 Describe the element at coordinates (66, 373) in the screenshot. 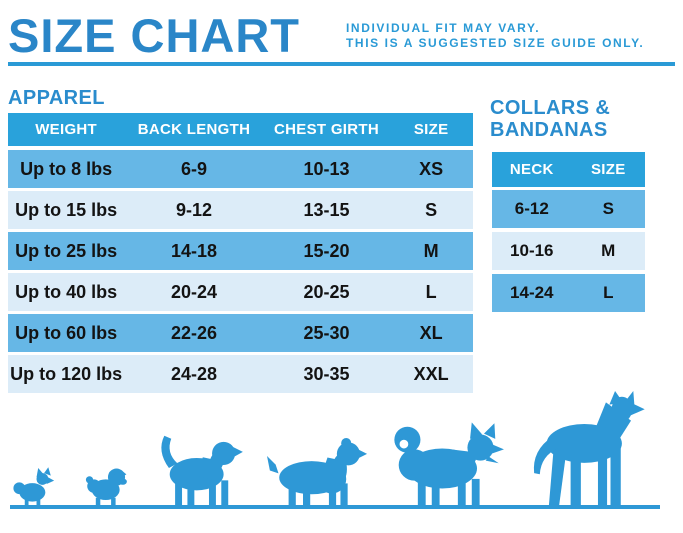

I see `weight-cell: Up to 120 lbs` at that location.